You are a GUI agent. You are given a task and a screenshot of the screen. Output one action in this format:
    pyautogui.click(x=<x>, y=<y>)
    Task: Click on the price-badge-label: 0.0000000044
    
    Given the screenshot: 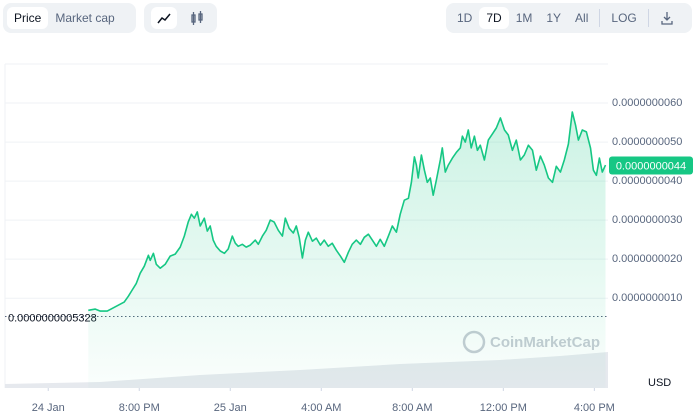 What is the action you would take?
    pyautogui.click(x=651, y=166)
    